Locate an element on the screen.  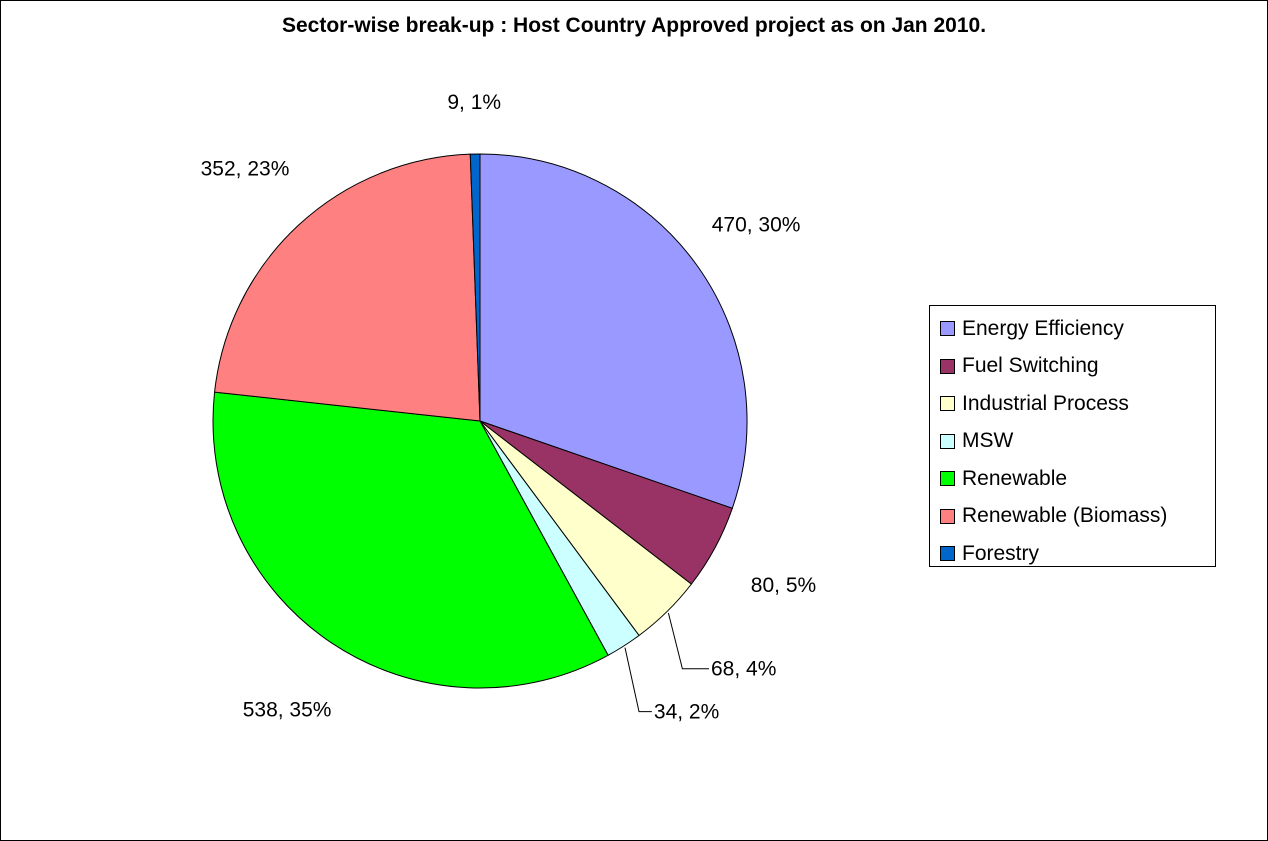
leader-line-industrial-process is located at coordinates (688, 641).